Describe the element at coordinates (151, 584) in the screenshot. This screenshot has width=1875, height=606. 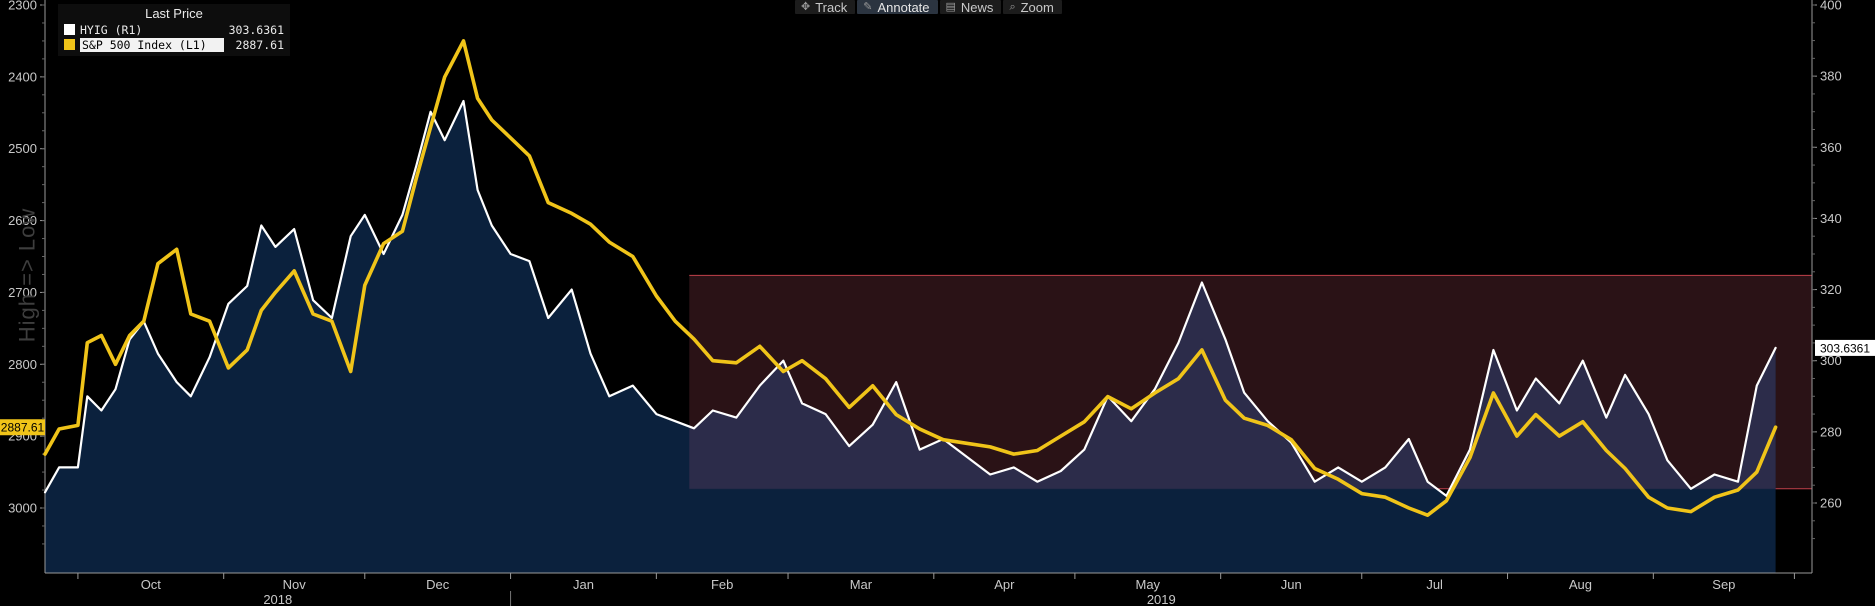
I see `month-label: Oct` at that location.